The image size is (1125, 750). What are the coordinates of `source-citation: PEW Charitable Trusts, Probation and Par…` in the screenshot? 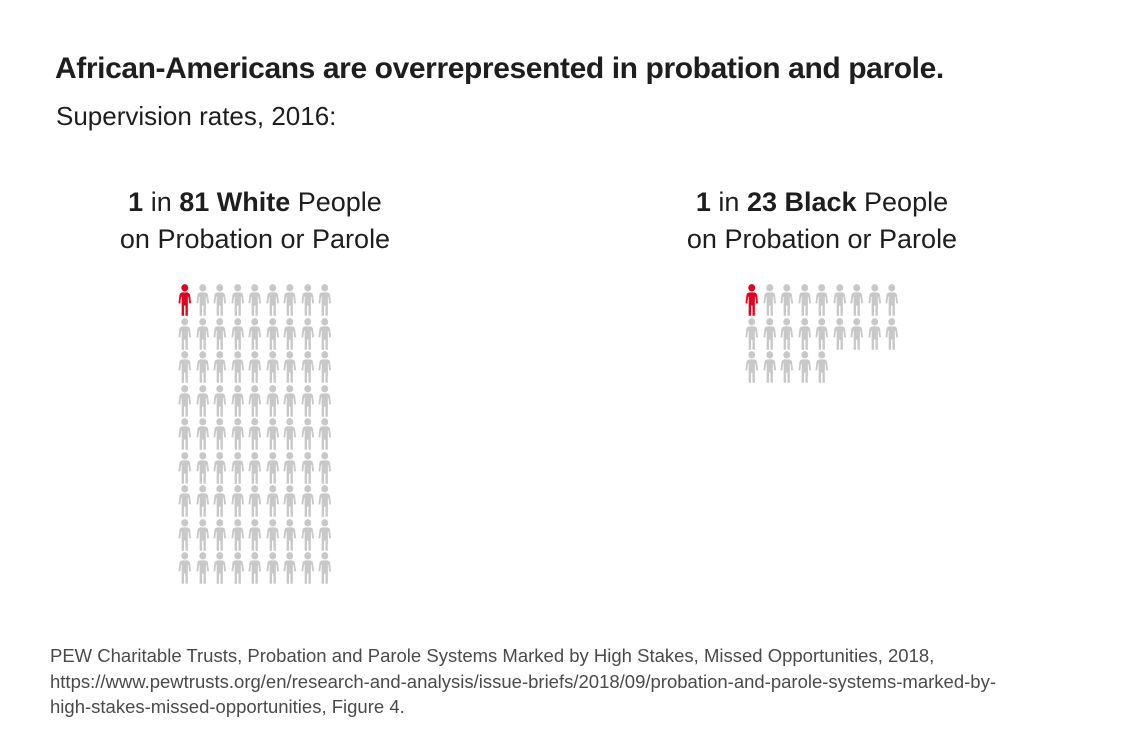 It's located at (523, 681).